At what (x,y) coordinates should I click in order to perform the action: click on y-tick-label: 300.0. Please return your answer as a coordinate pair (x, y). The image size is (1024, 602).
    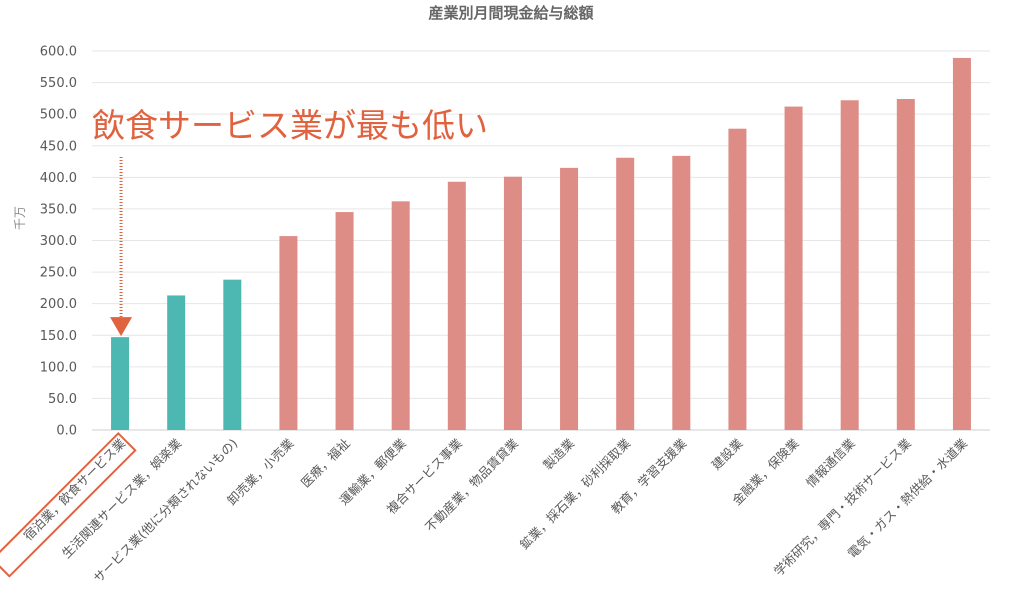
    Looking at the image, I should click on (58, 241).